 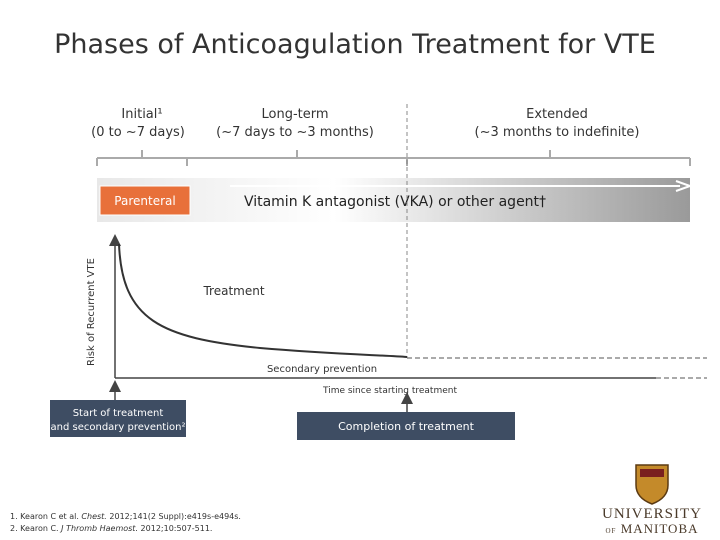 What do you see at coordinates (389, 391) in the screenshot?
I see `x-axis-label: Time since starting treatment` at bounding box center [389, 391].